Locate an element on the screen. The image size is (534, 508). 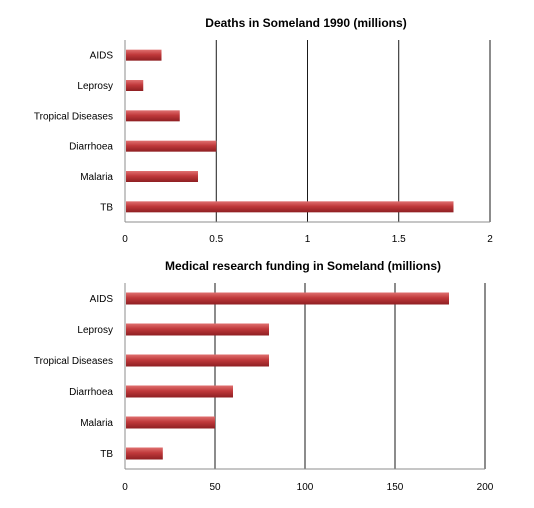
x-tick-label: 0.5 is located at coordinates (216, 239).